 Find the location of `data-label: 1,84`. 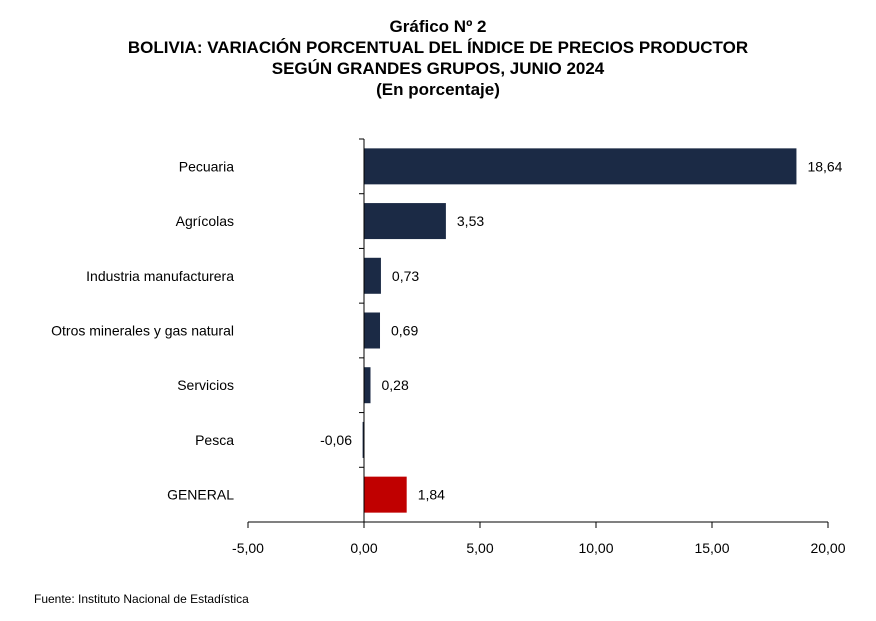

data-label: 1,84 is located at coordinates (431, 495).